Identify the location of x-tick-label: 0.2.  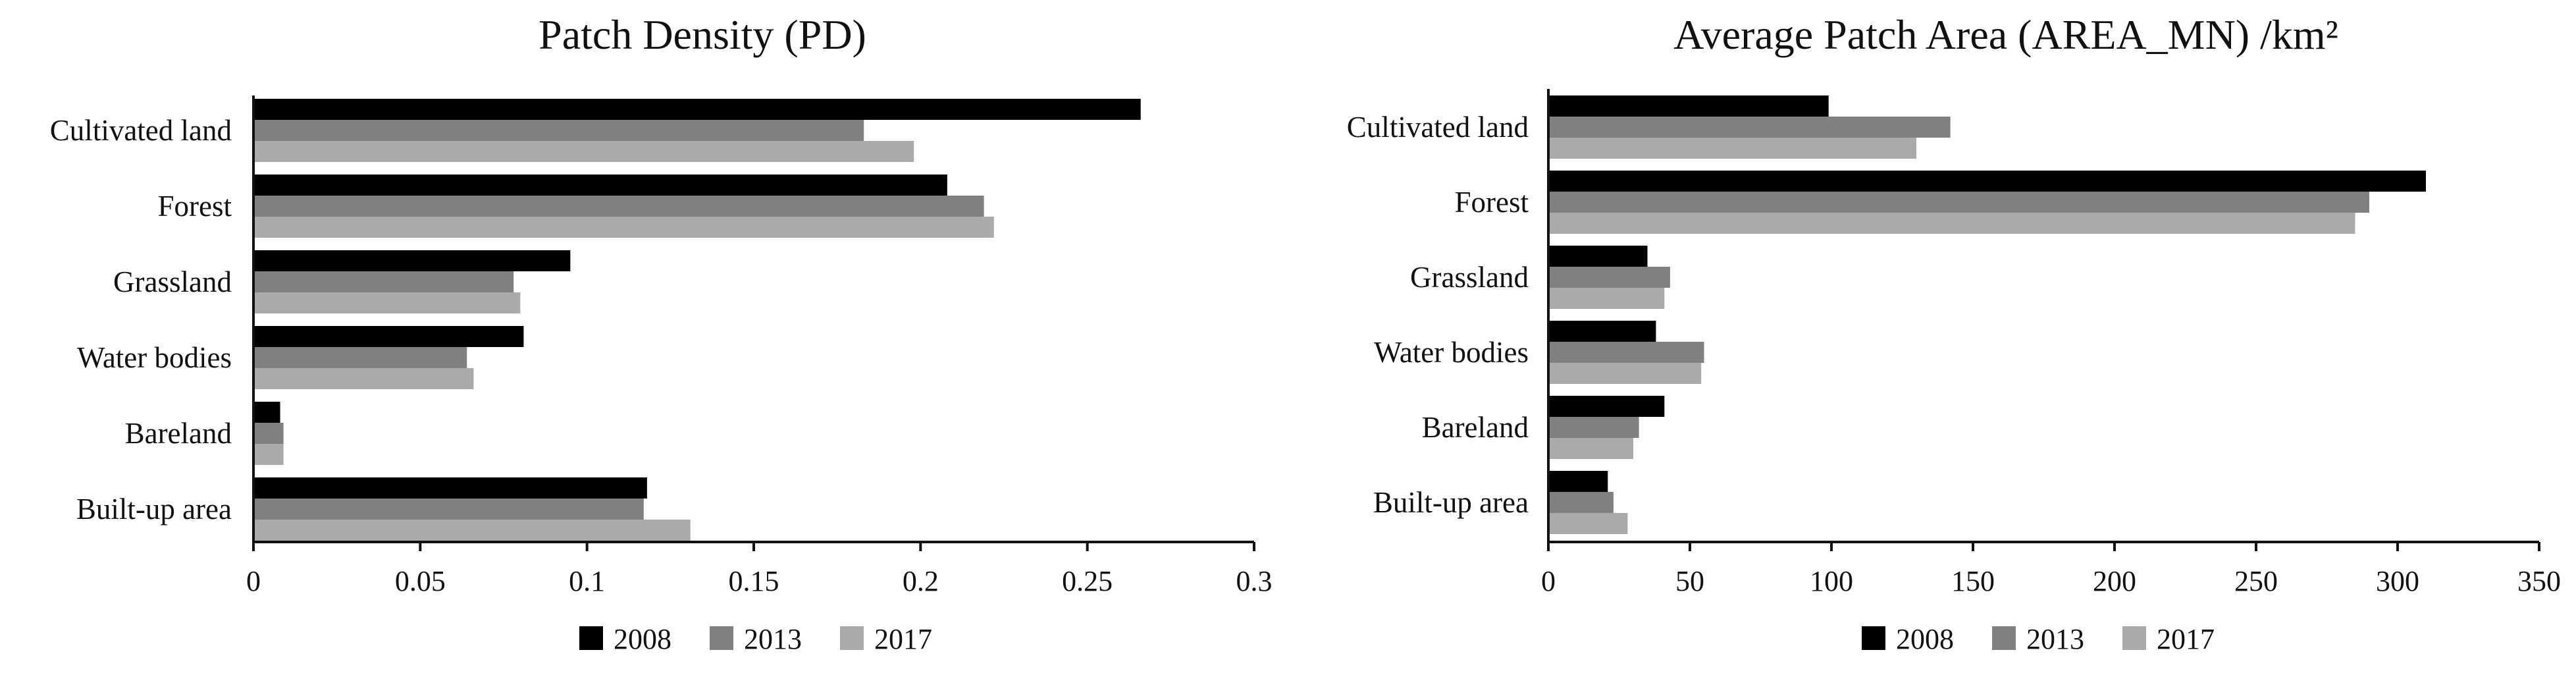
(921, 581).